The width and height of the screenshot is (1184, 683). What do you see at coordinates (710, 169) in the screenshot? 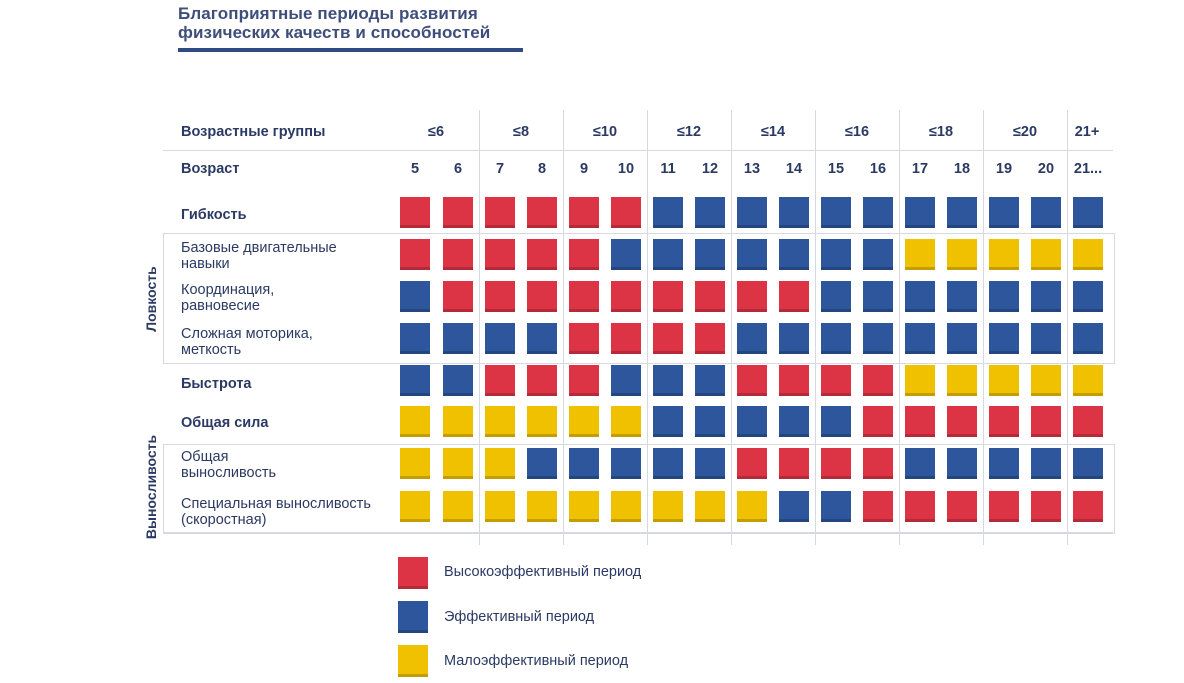
I see `age-label-cell: 12` at bounding box center [710, 169].